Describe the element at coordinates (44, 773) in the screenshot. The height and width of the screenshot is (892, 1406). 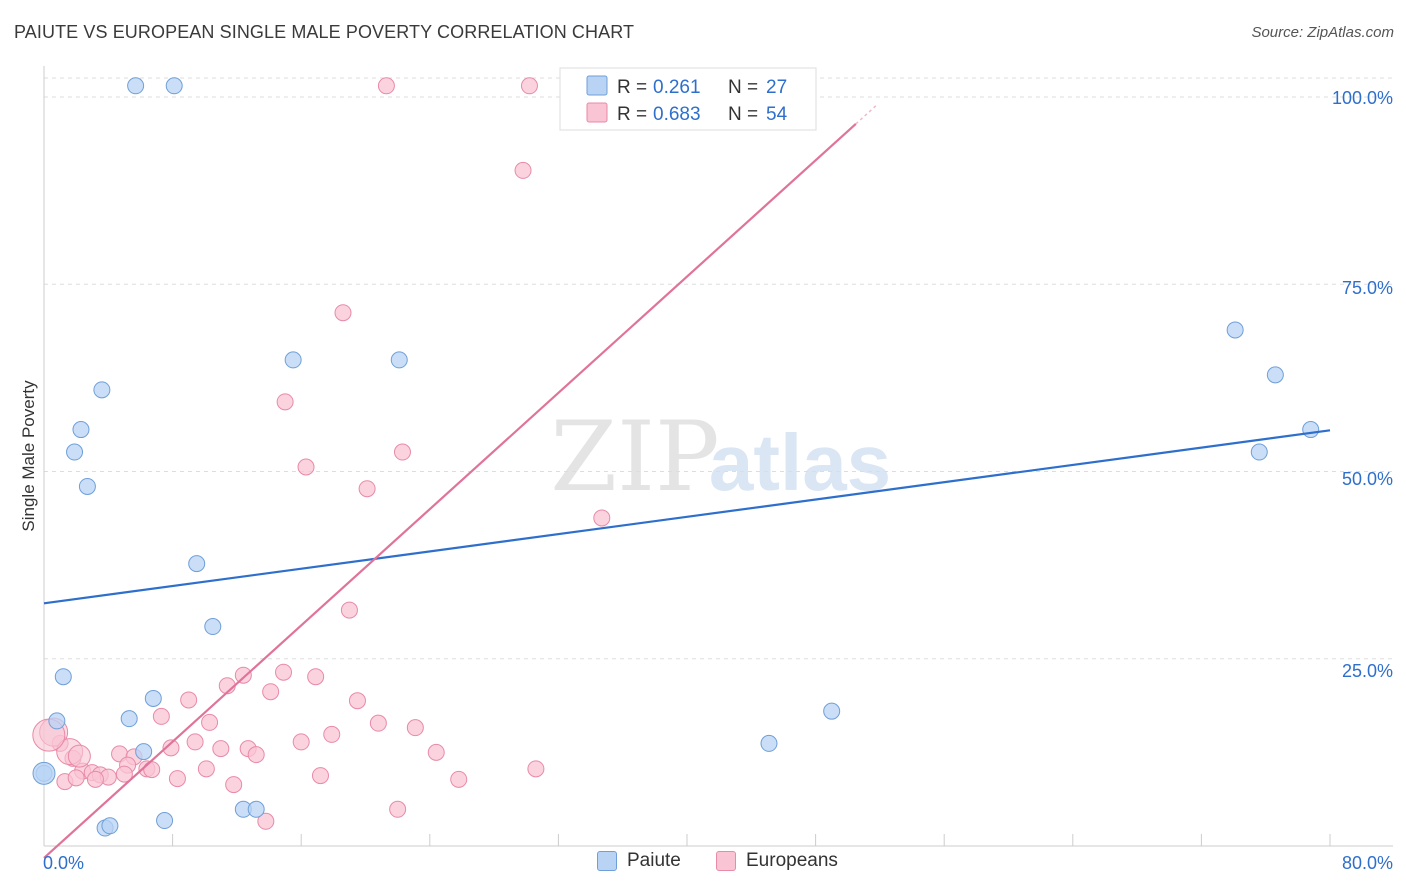
I see `paiute-cluster-point` at that location.